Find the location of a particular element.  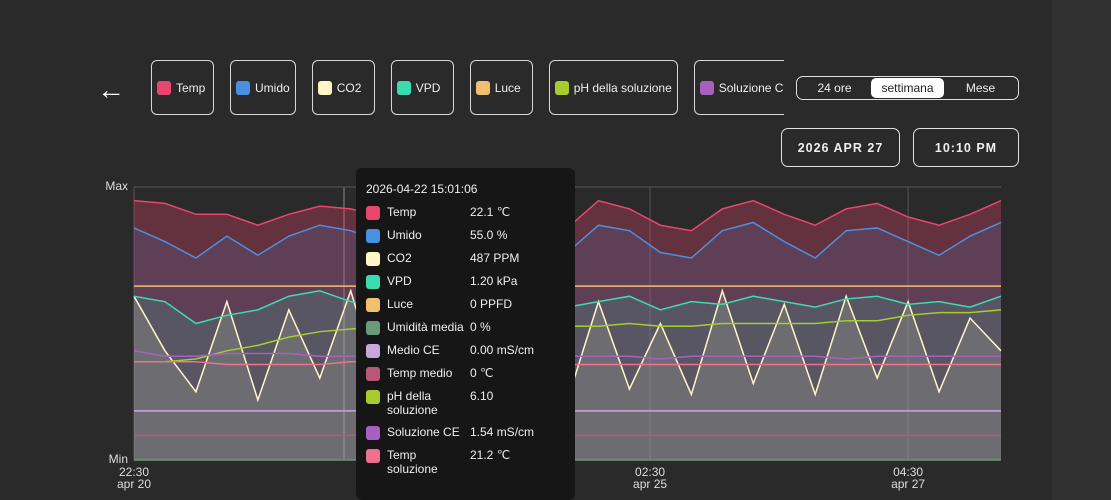

side-panel is located at coordinates (1081, 250).